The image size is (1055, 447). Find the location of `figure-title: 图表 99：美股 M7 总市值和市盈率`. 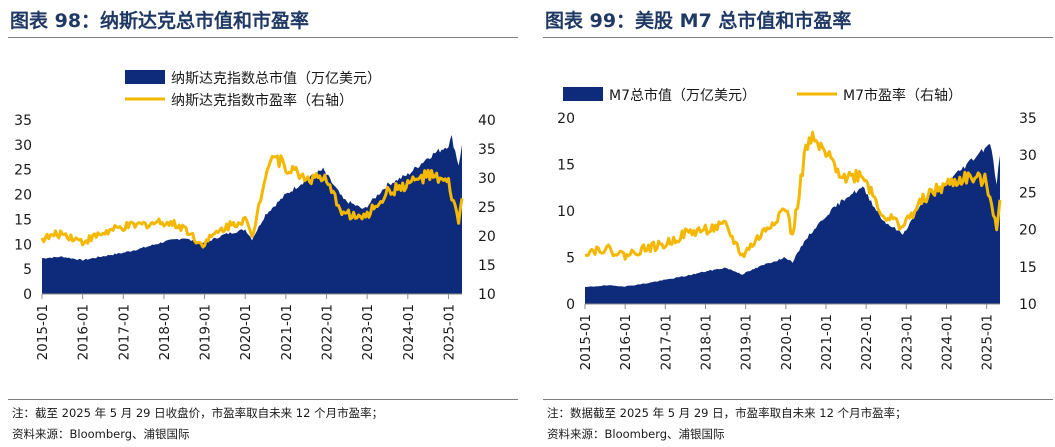

figure-title: 图表 99：美股 M7 总市值和市盈率 is located at coordinates (698, 21).